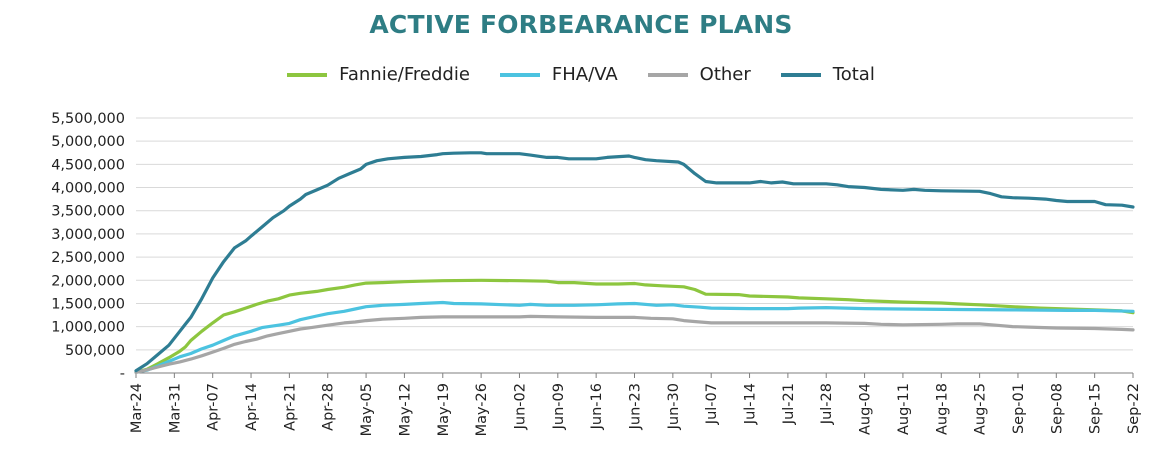 This screenshot has width=1162, height=466. I want to click on x-tick-label: May-19, so click(444, 409).